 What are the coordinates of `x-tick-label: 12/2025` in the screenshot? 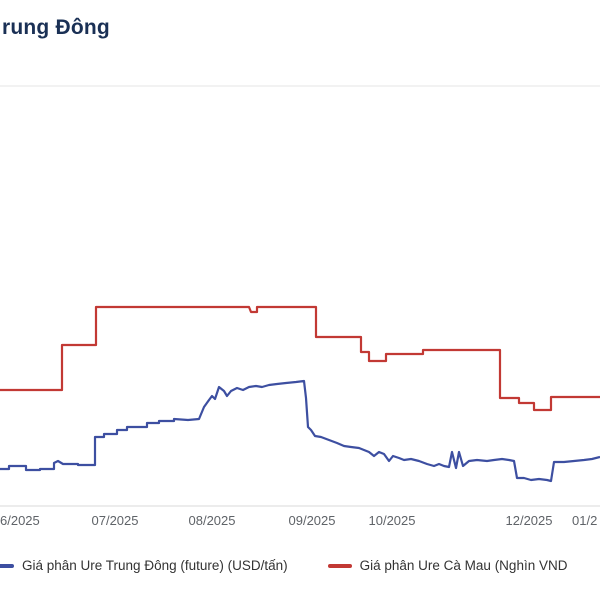 It's located at (529, 520).